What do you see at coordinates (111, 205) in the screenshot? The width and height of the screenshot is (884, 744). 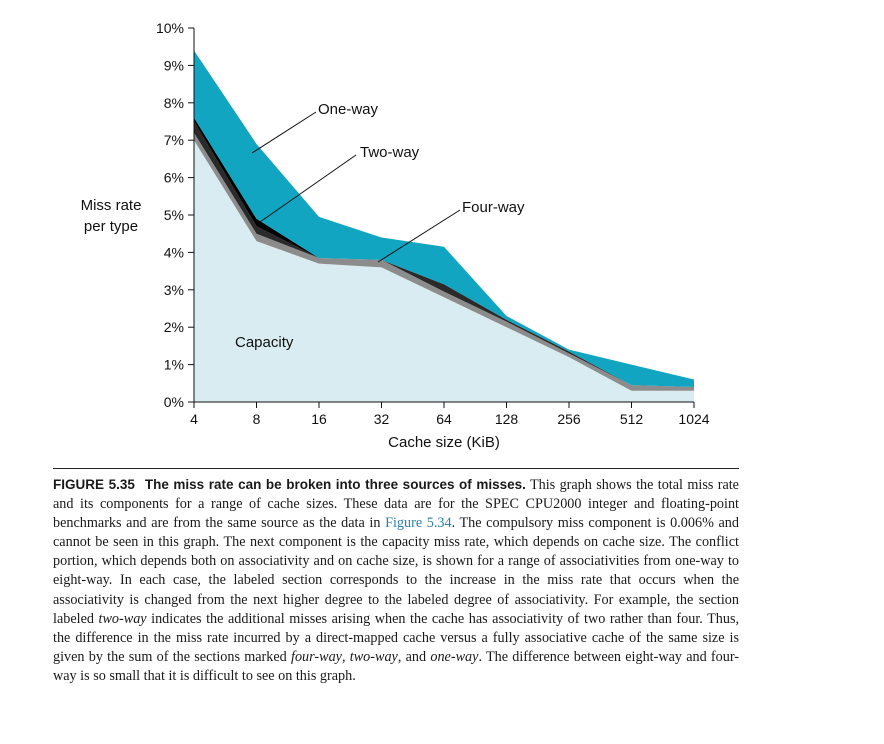 I see `y-axis-title-line-1: Miss rate` at bounding box center [111, 205].